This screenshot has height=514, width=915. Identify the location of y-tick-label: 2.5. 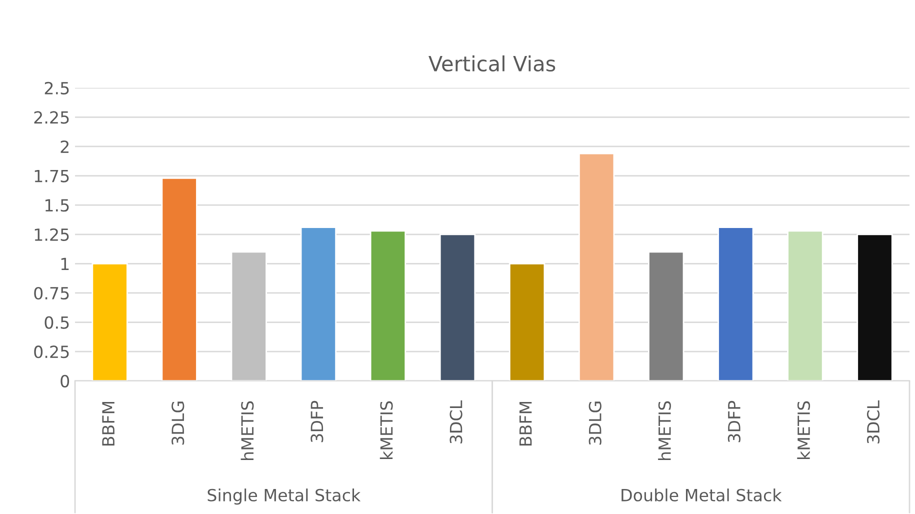
(56, 88).